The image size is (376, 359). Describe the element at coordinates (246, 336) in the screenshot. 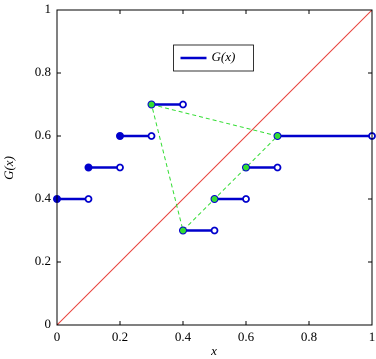

I see `x-tick-label: 0.6` at that location.